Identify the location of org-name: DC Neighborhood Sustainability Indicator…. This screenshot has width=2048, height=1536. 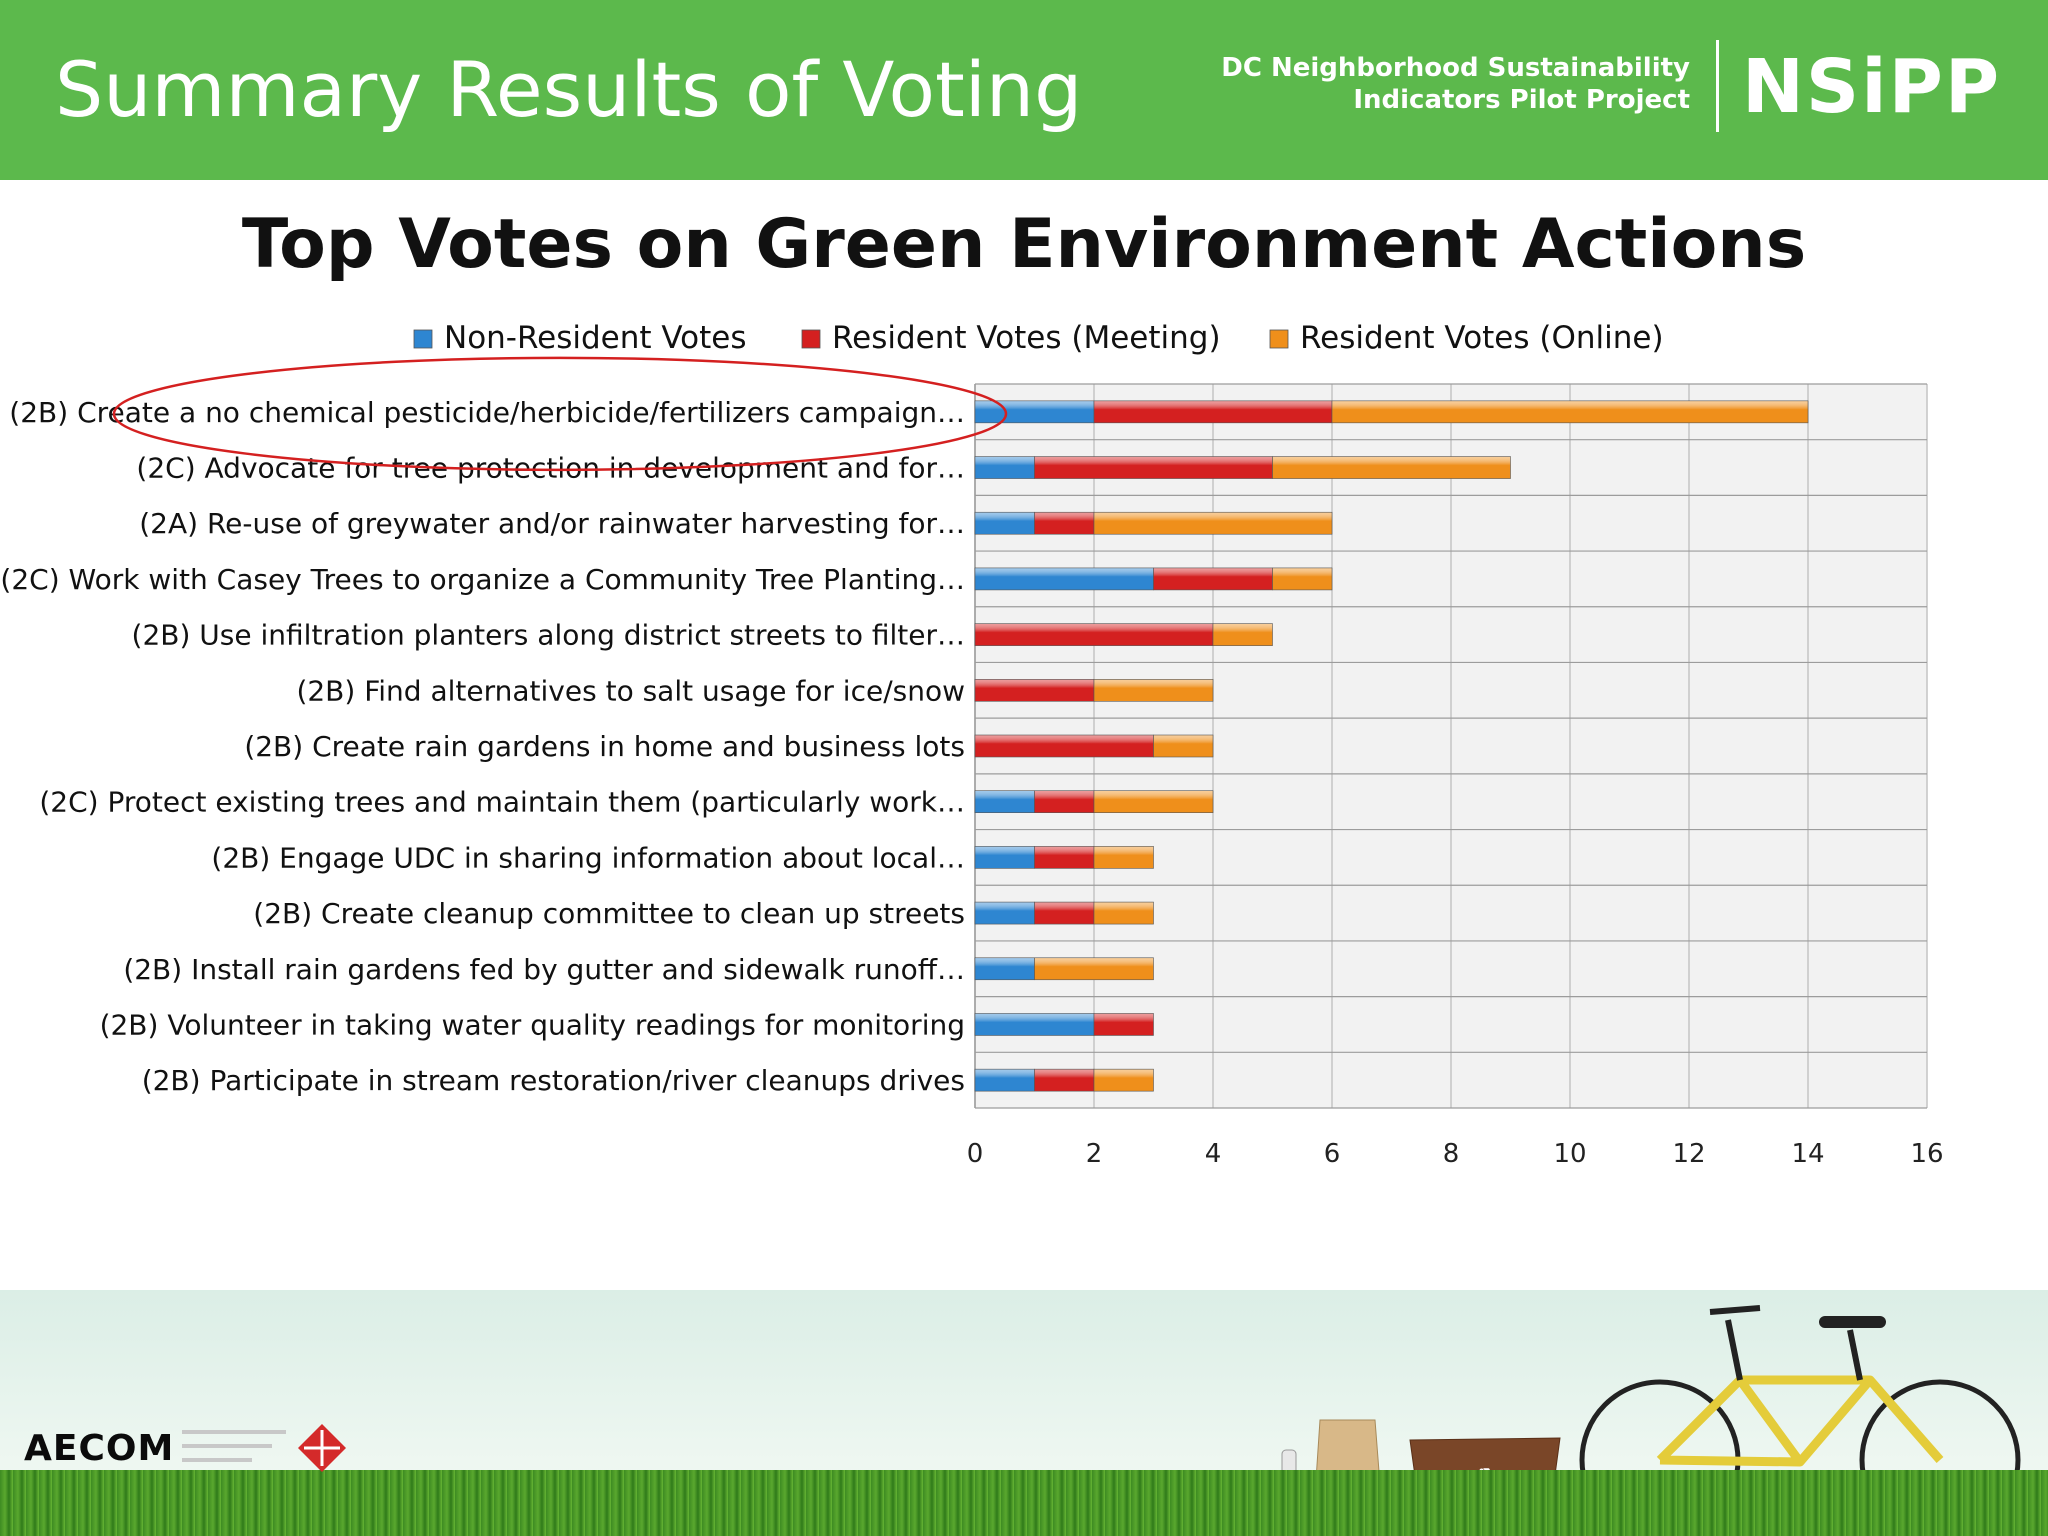
(1455, 84).